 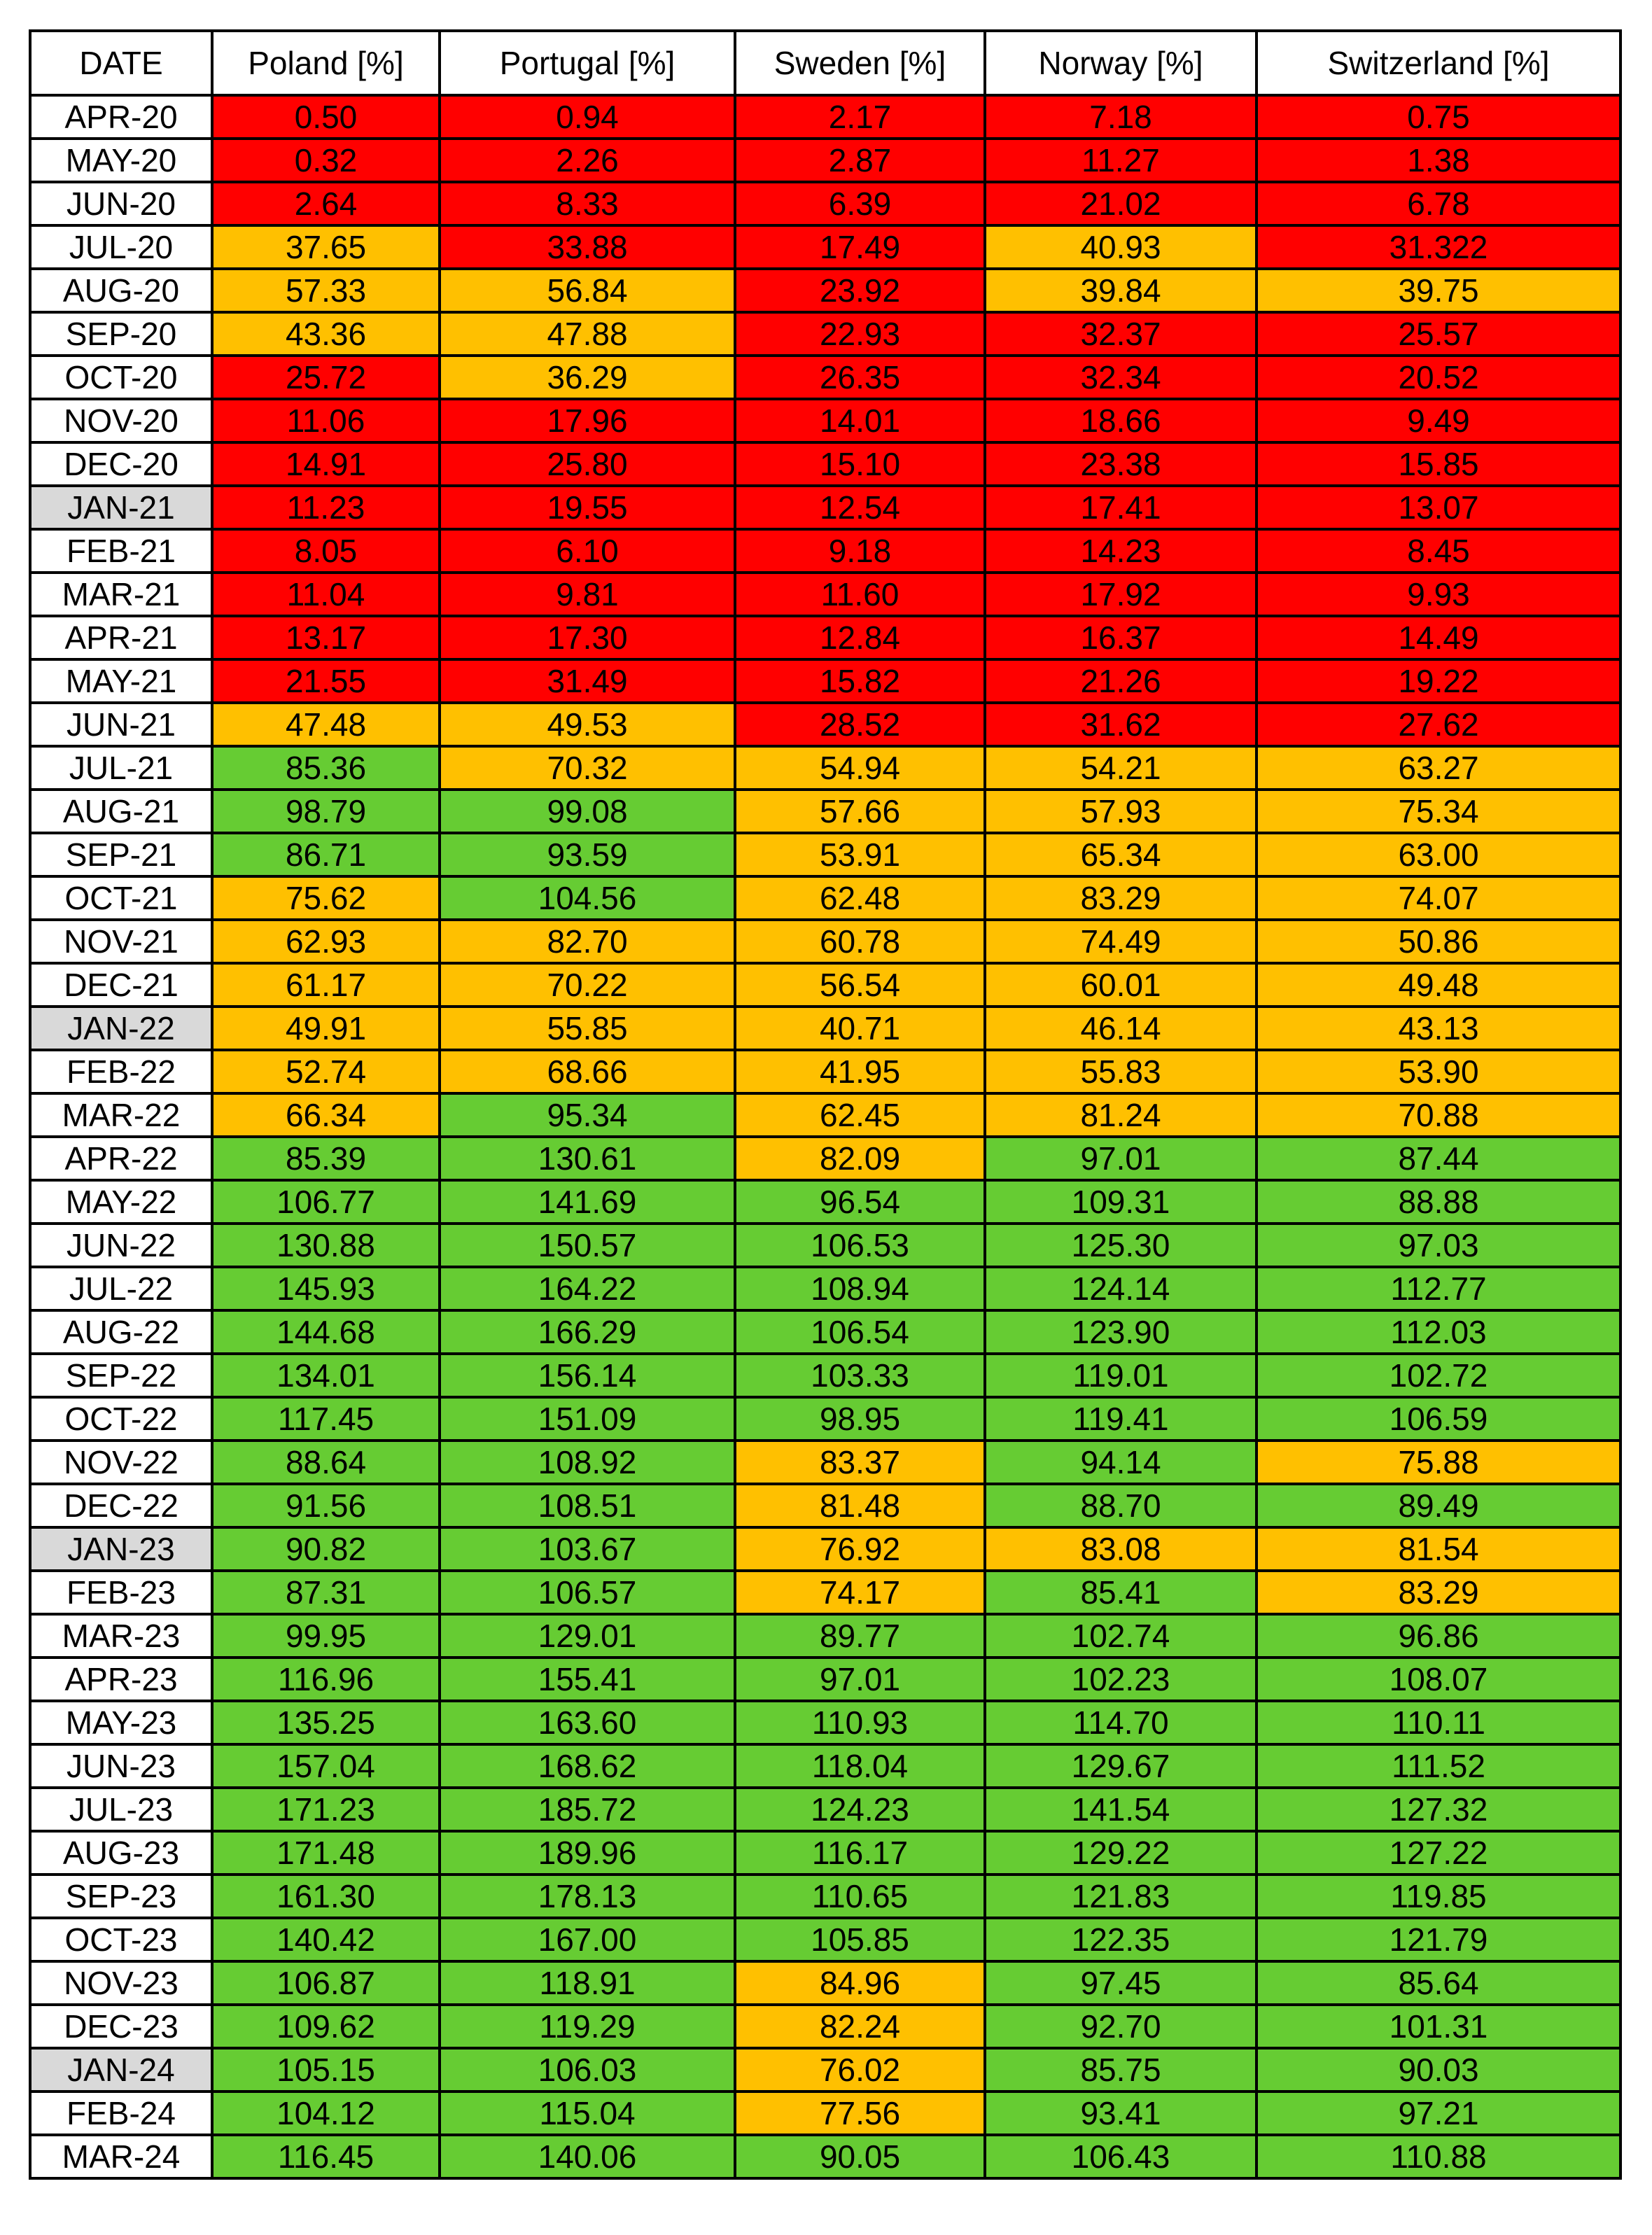 I want to click on poland-value-cell: 140.42, so click(x=326, y=1940).